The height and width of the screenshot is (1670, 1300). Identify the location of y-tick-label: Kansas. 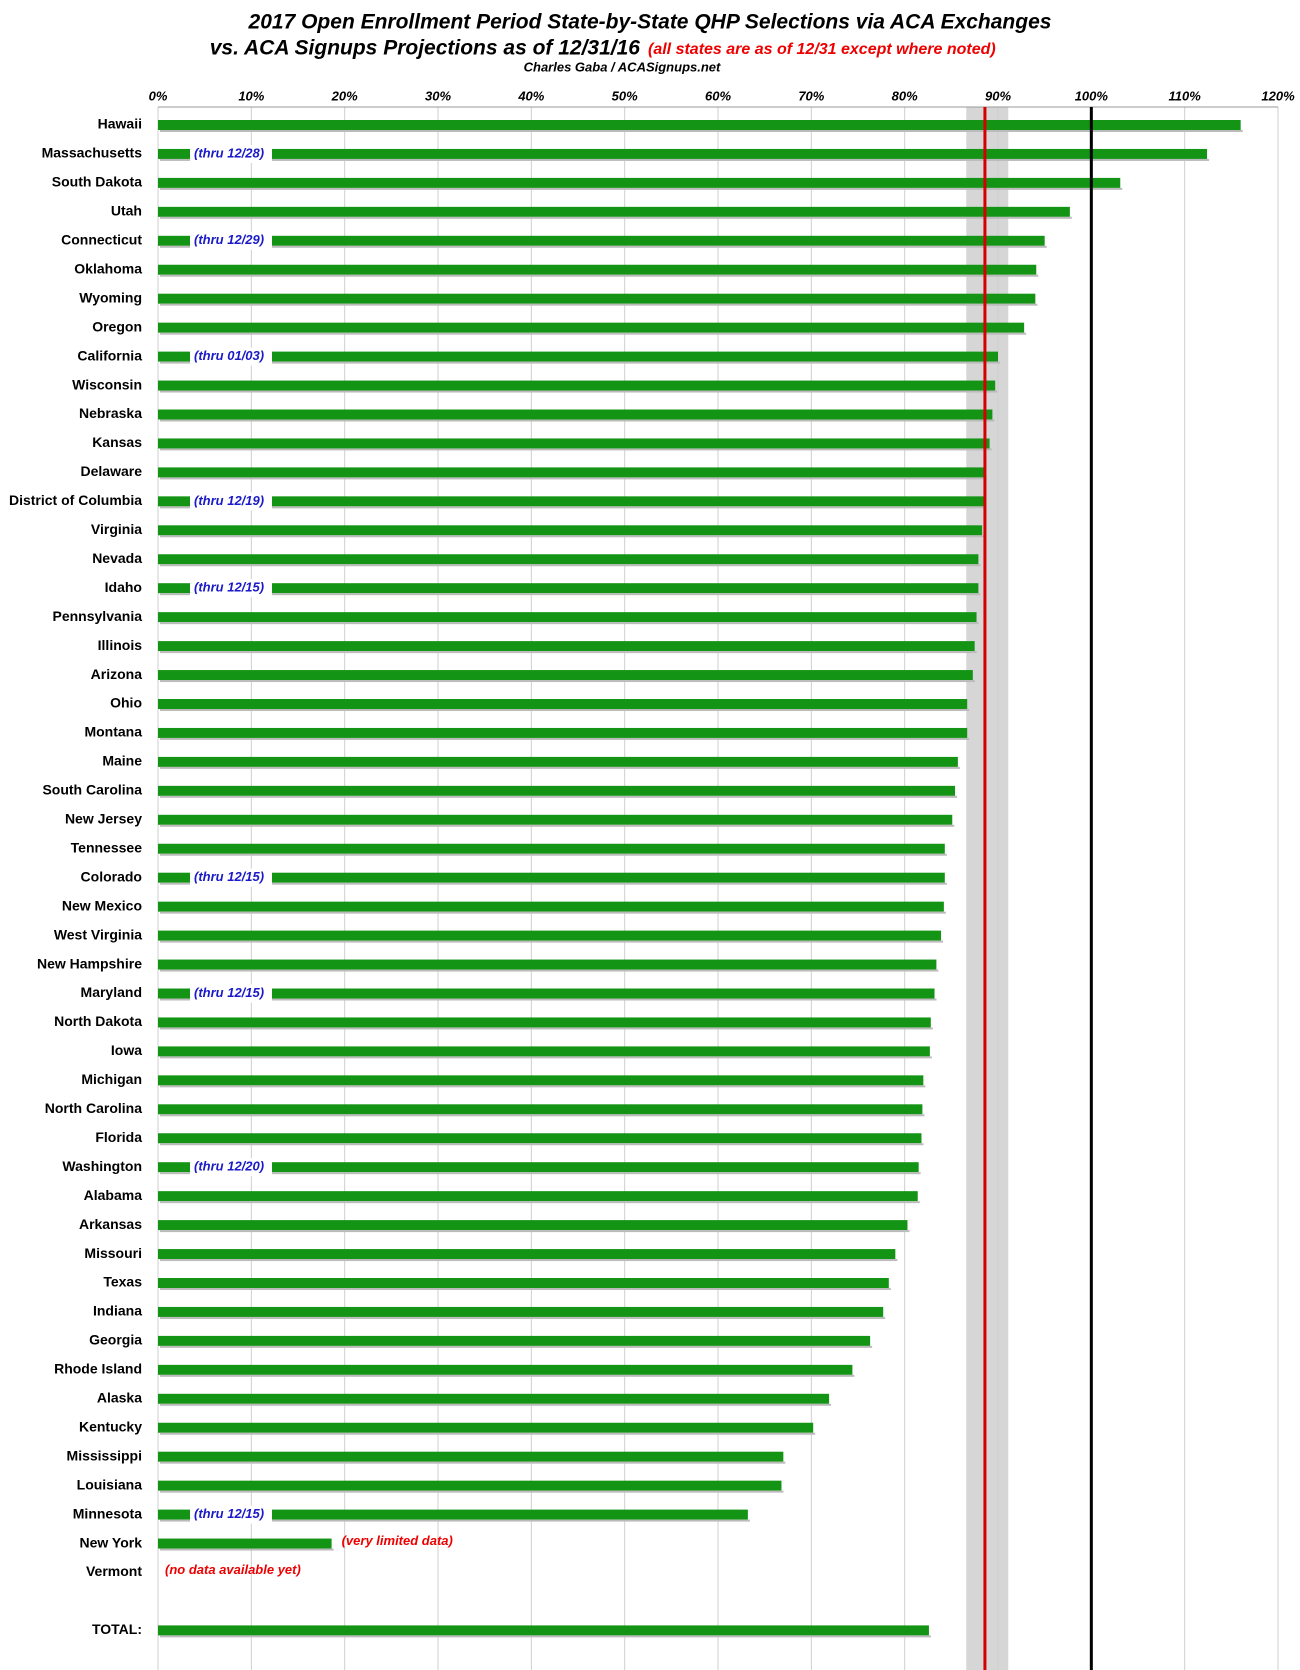
(117, 442).